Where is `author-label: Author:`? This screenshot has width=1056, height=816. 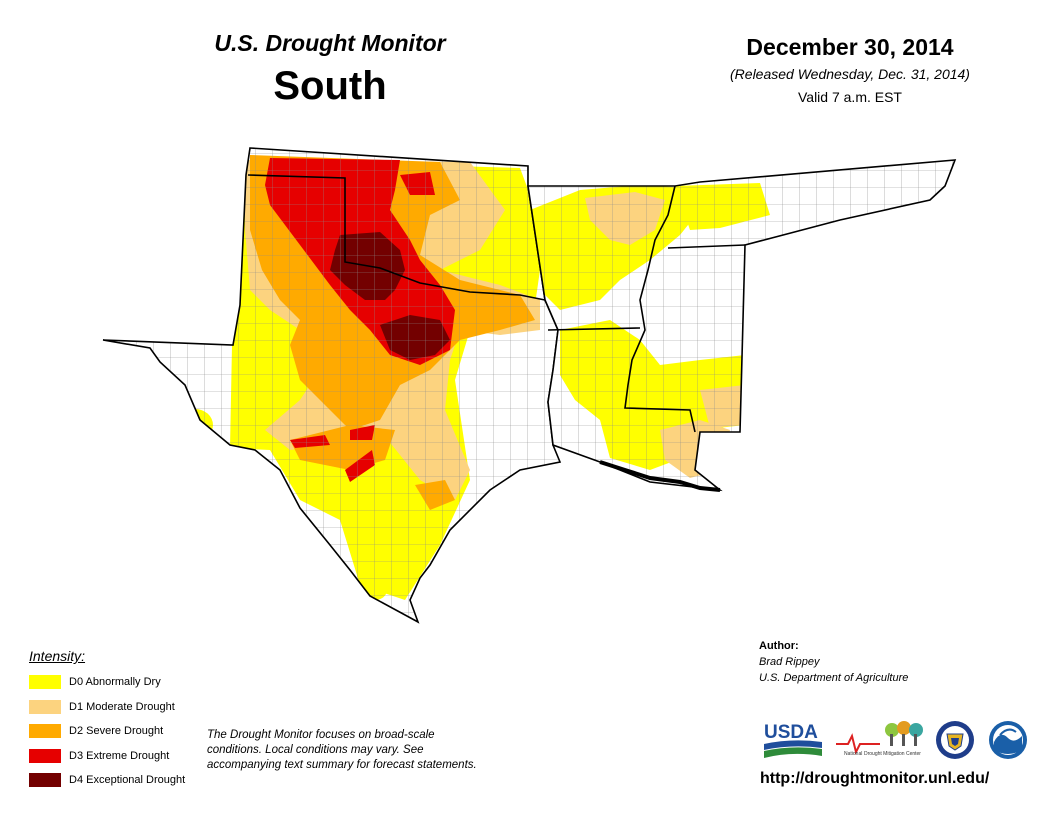
author-label: Author: is located at coordinates (779, 646).